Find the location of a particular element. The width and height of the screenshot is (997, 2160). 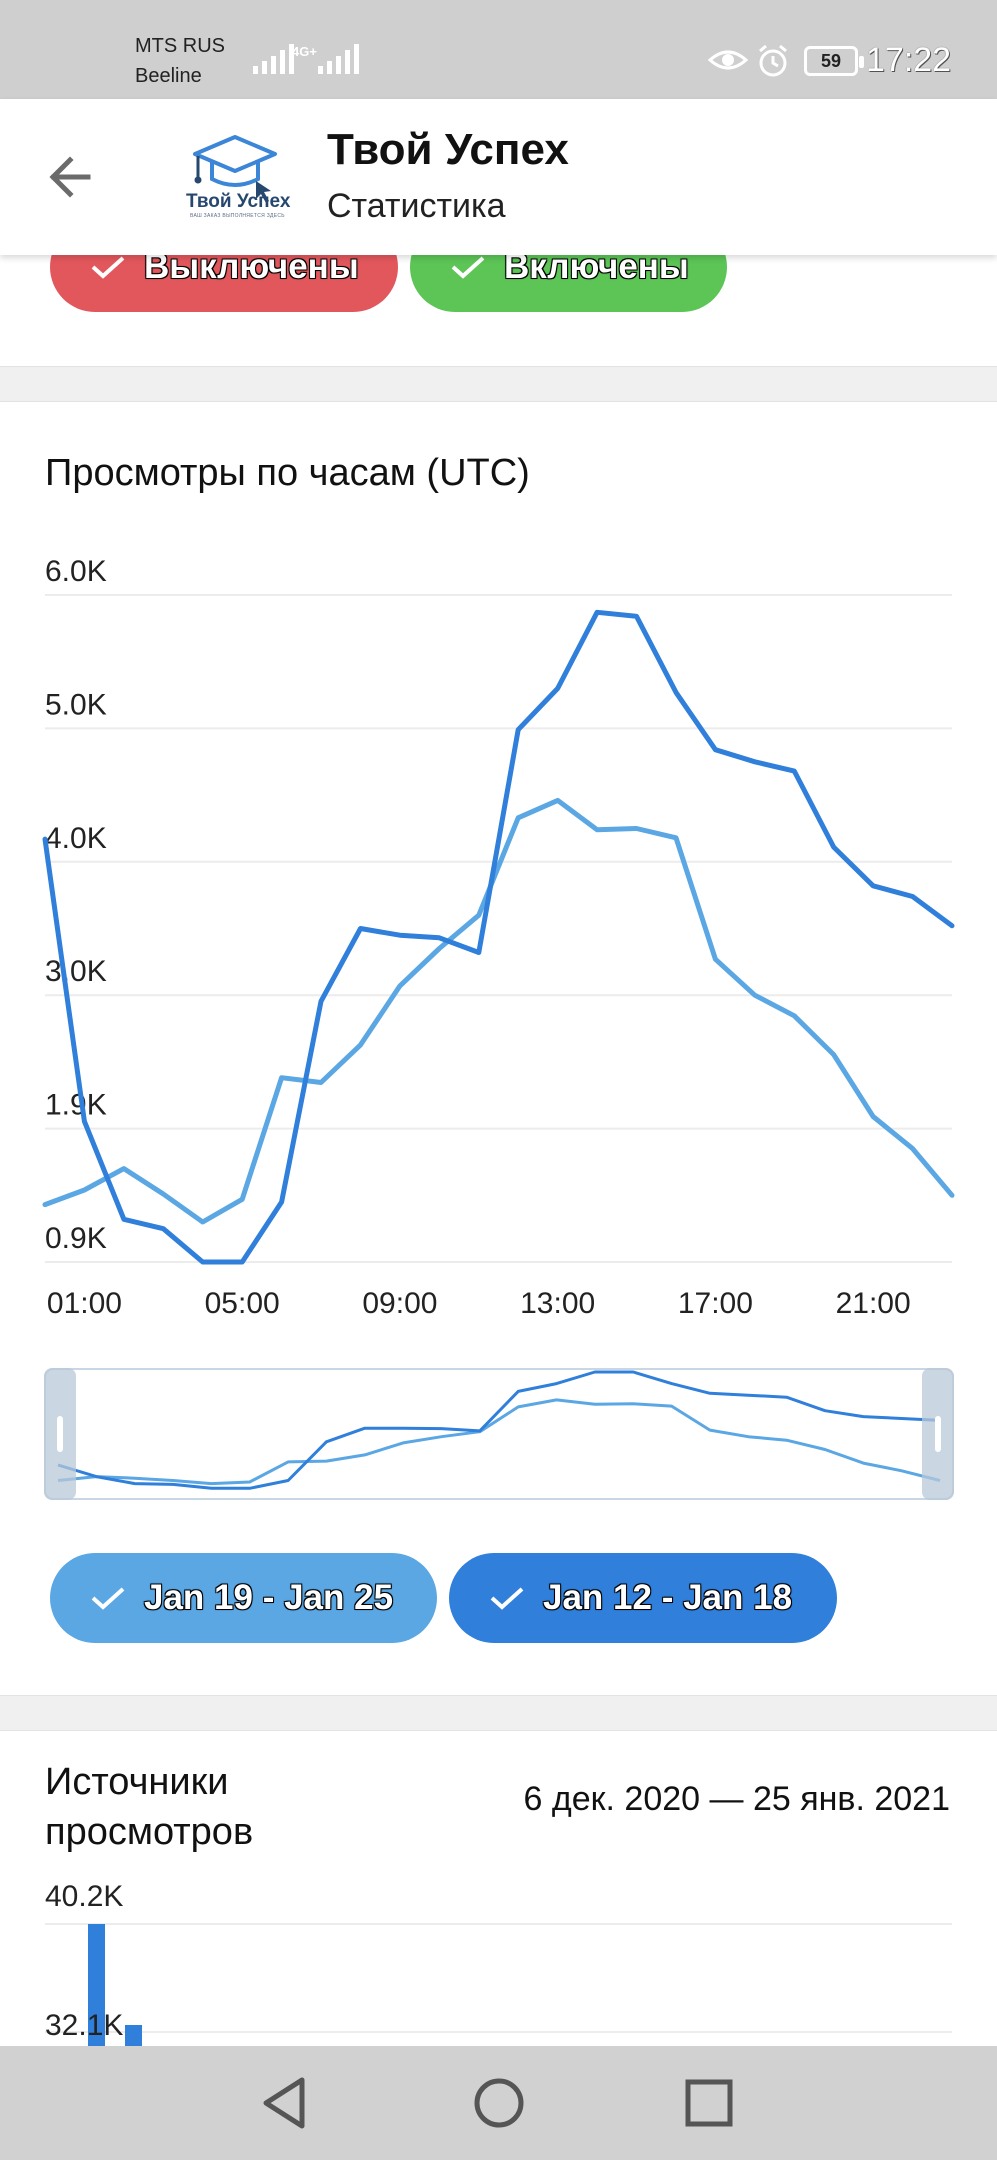

series-chip-jan12-jan18: Jan 12 - Jan 18 is located at coordinates (643, 1598).